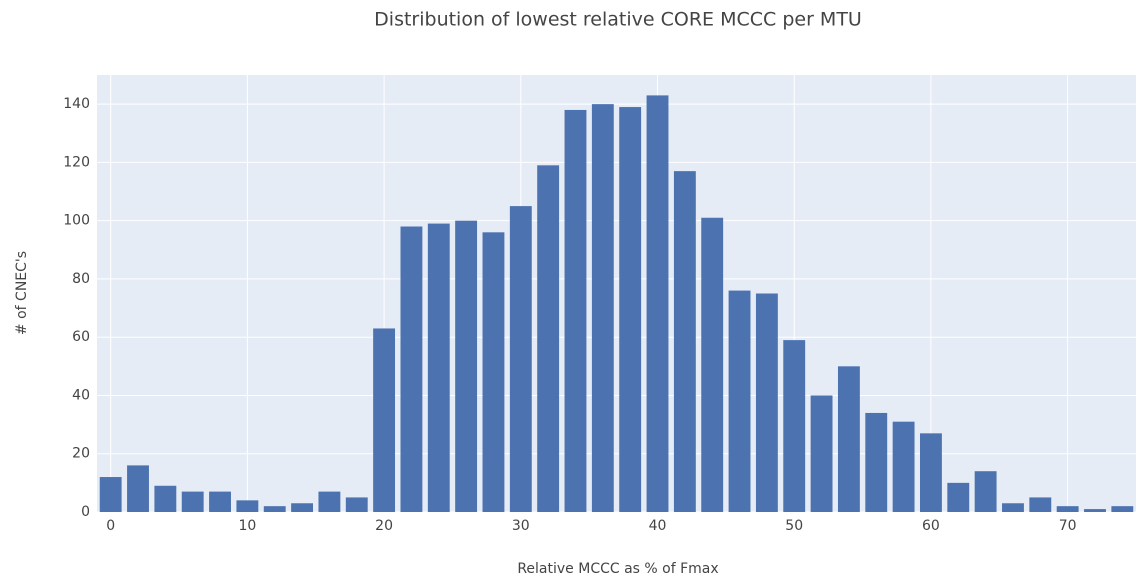  Describe the element at coordinates (931, 526) in the screenshot. I see `x-tick-label: 60` at that location.